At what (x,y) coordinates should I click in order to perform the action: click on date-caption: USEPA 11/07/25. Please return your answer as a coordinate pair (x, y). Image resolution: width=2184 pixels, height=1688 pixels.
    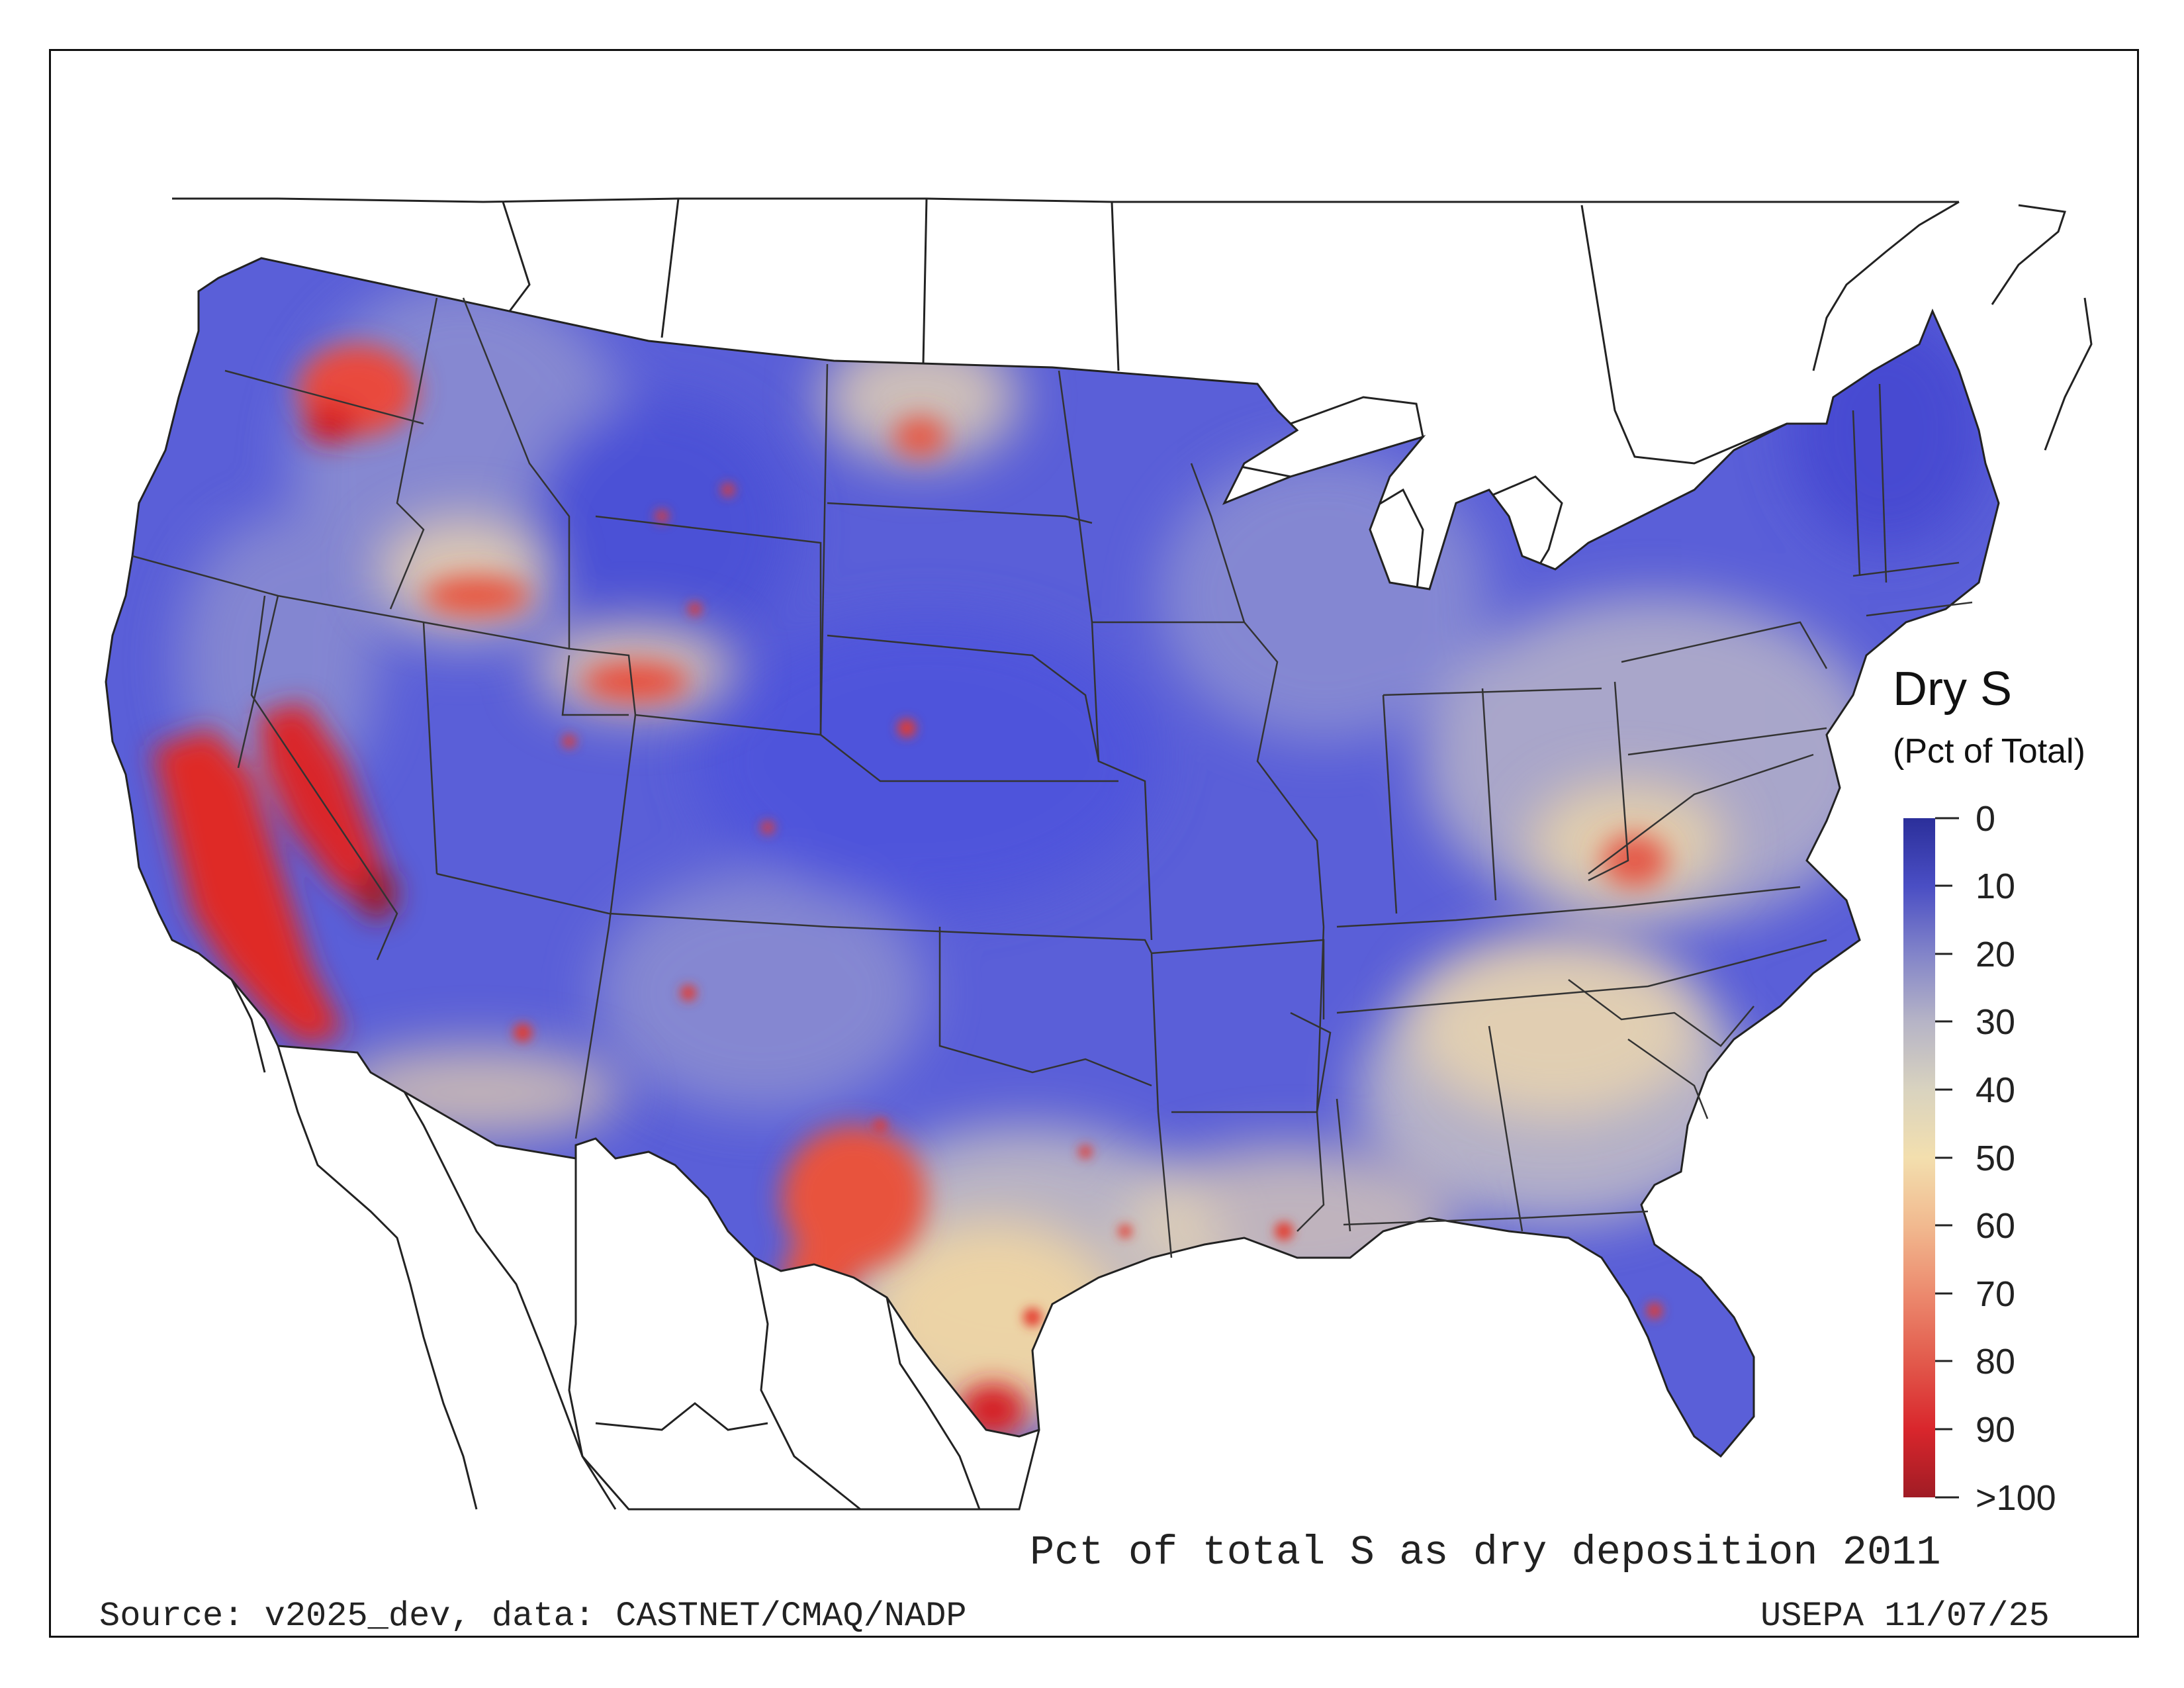
    Looking at the image, I should click on (1905, 1616).